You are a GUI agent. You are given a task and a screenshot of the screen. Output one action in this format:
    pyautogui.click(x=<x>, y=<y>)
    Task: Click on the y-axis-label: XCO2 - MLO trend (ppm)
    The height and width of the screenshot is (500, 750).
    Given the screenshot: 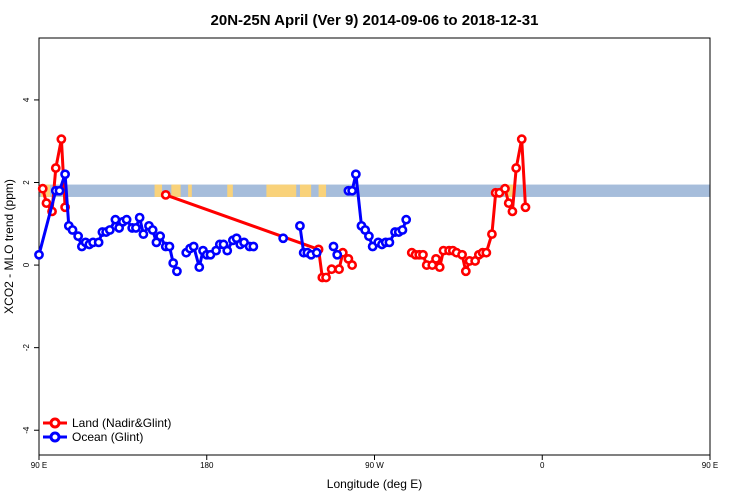 What is the action you would take?
    pyautogui.click(x=9, y=246)
    